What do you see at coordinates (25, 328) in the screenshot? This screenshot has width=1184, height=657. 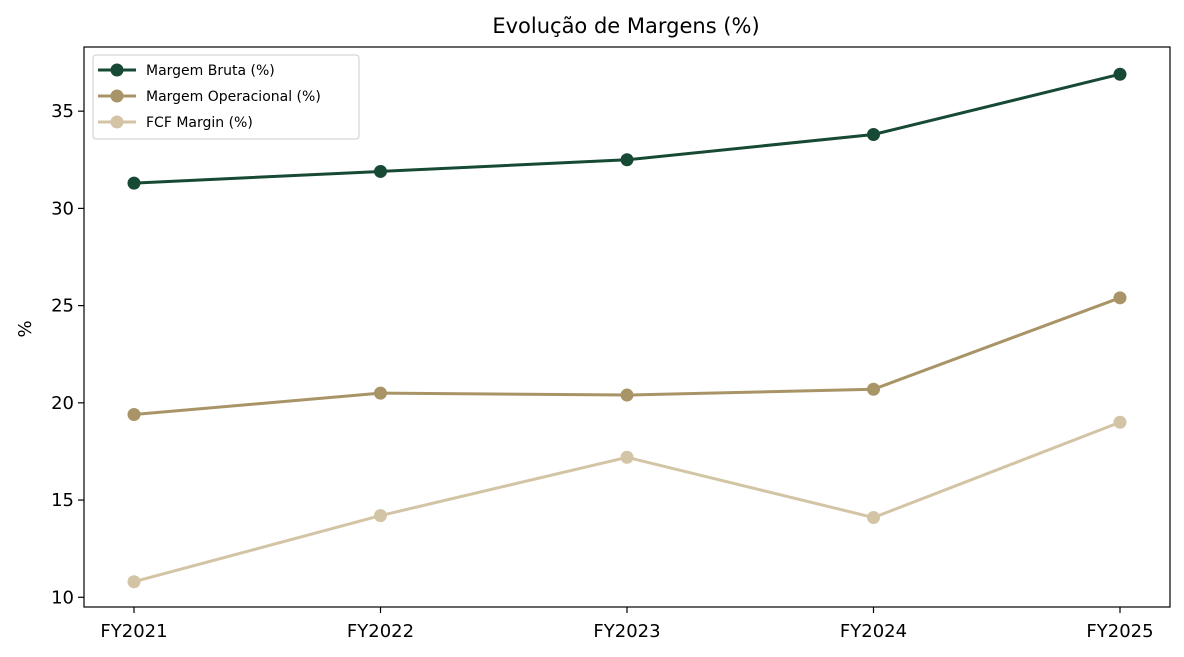 I see `y-axis-label: %` at bounding box center [25, 328].